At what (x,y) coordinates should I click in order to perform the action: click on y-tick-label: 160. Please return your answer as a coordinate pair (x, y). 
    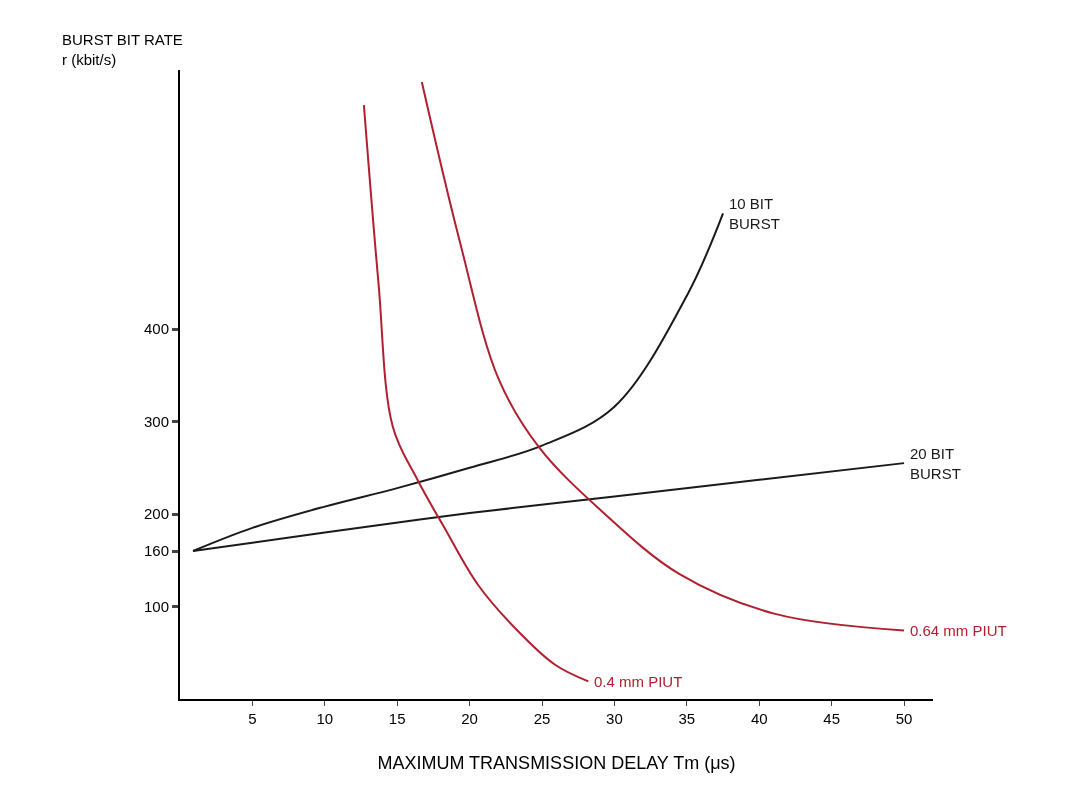
    Looking at the image, I should click on (156, 551).